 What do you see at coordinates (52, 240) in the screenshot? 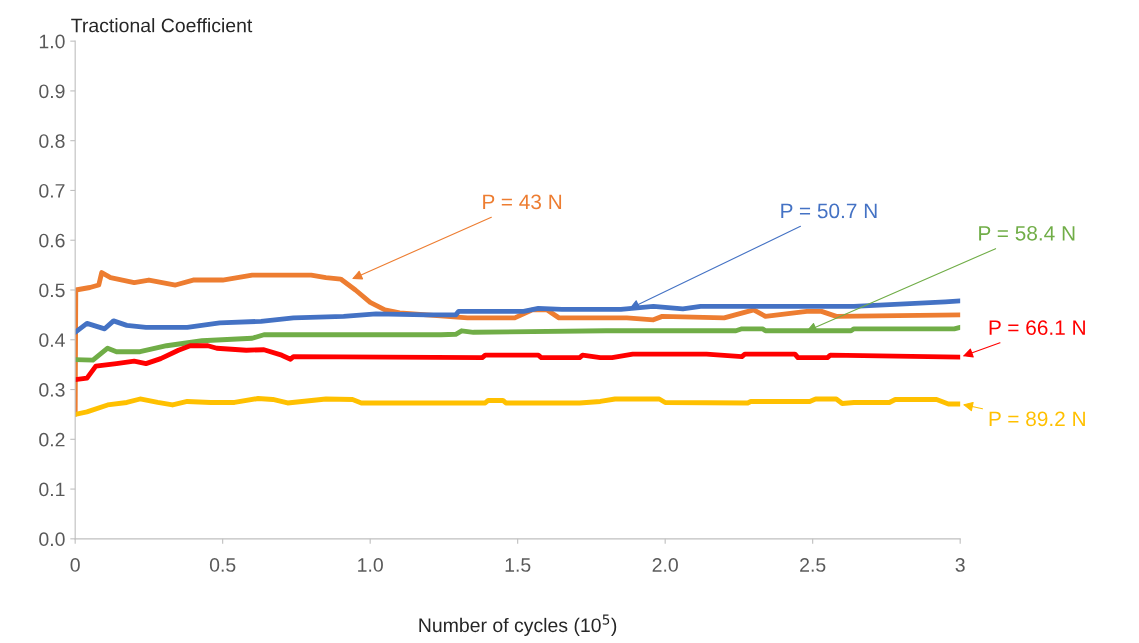
I see `y-tick-label: 0.6` at bounding box center [52, 240].